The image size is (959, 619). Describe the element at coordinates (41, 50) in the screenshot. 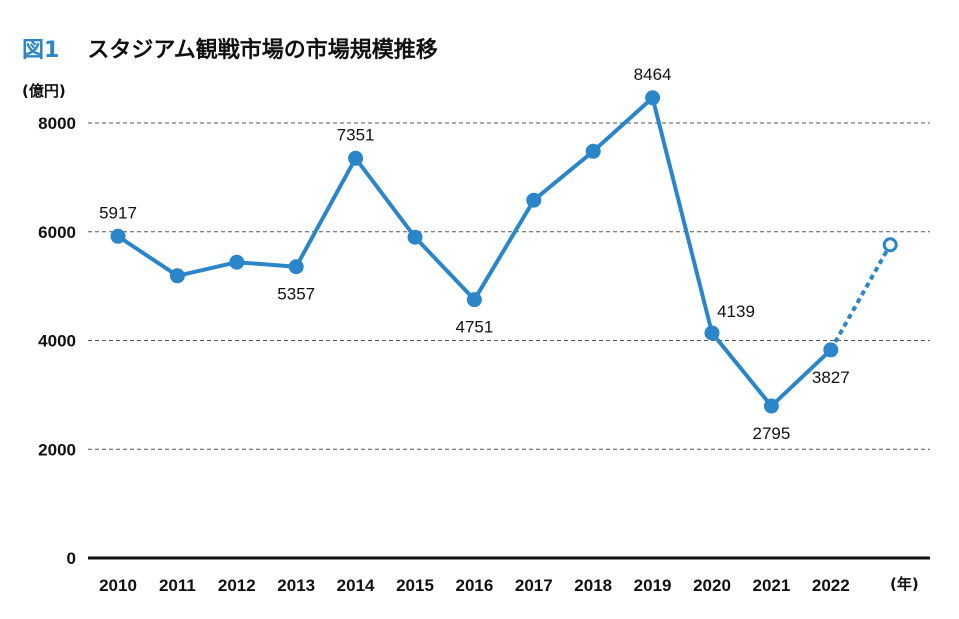

I see `figure-label: 図1` at that location.